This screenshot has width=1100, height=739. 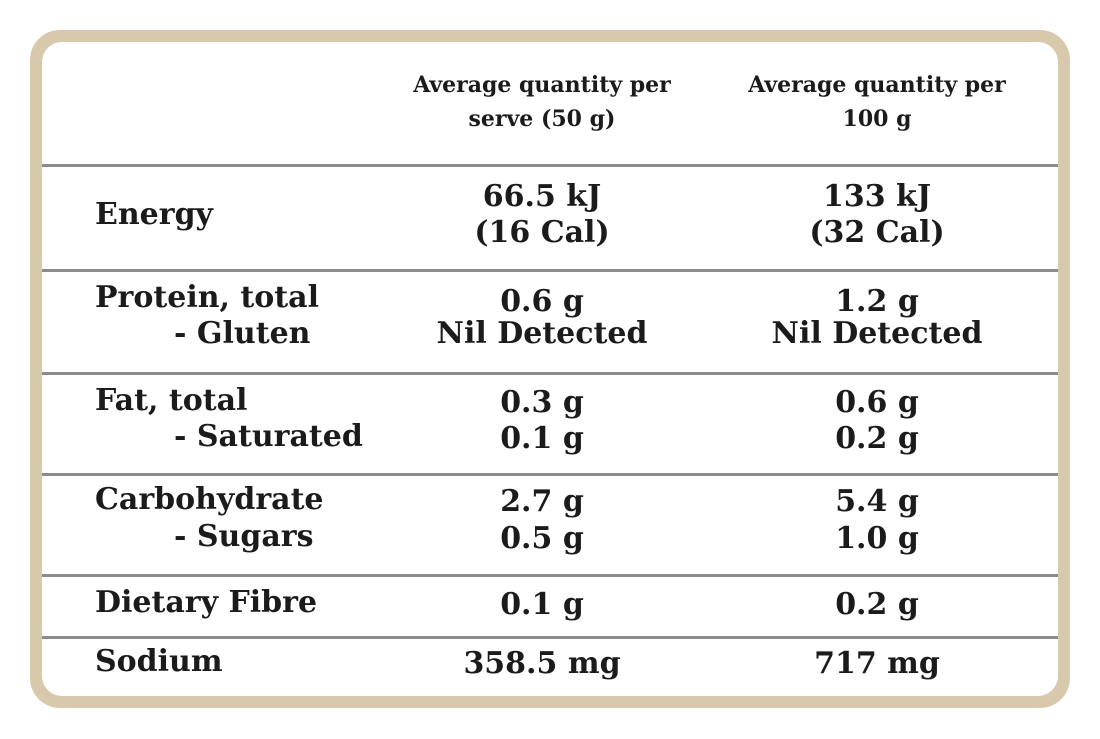 What do you see at coordinates (206, 602) in the screenshot?
I see `row-label-dietary-fibre: Dietary Fibre` at bounding box center [206, 602].